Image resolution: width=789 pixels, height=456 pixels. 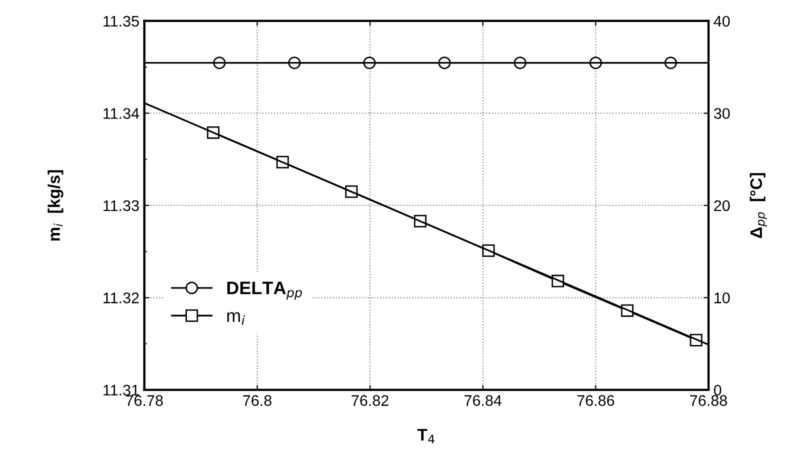 I want to click on y2-tick-label: 10, so click(x=722, y=298).